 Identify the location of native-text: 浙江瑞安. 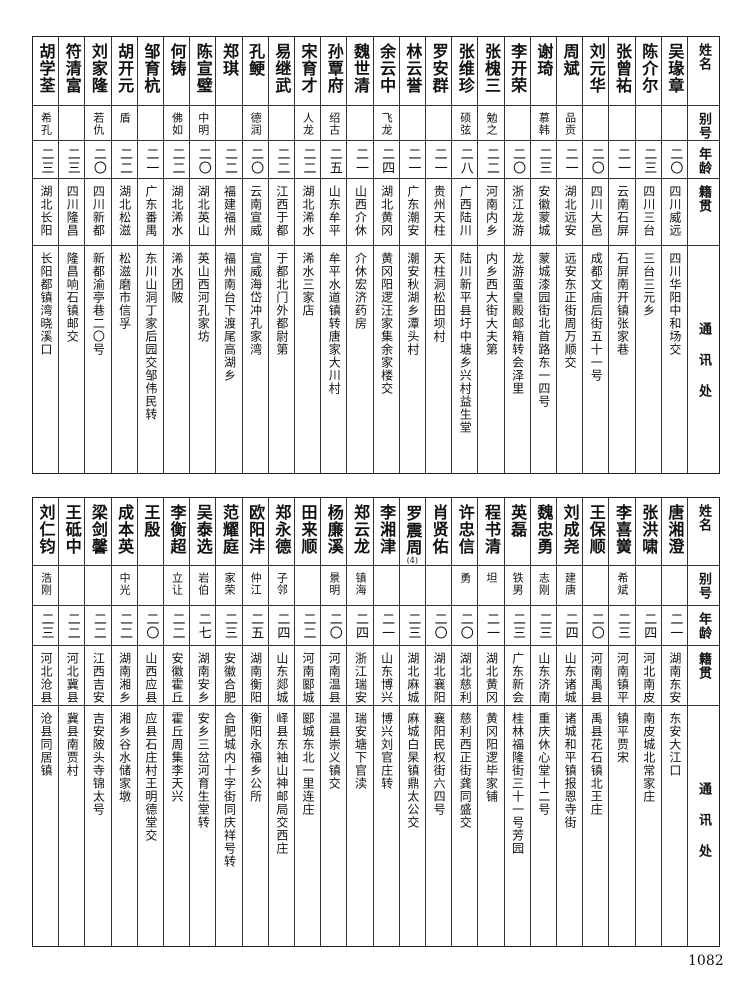
(360, 678).